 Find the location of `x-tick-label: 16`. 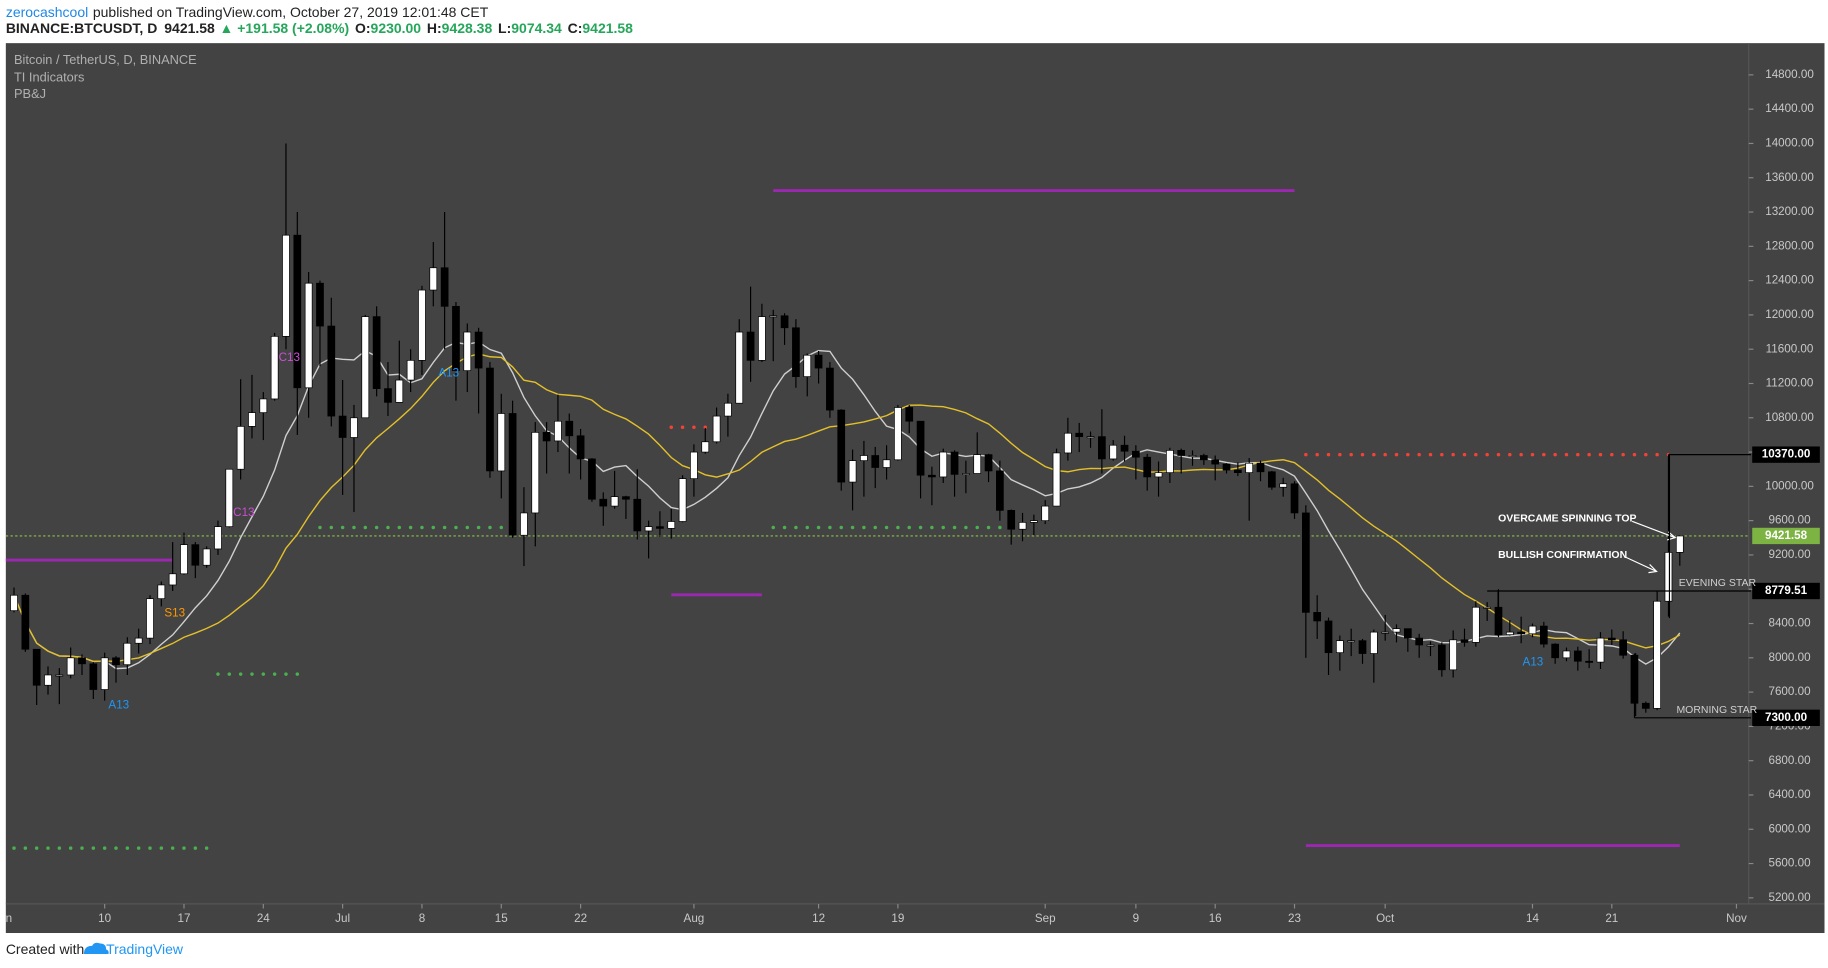

x-tick-label: 16 is located at coordinates (1215, 918).